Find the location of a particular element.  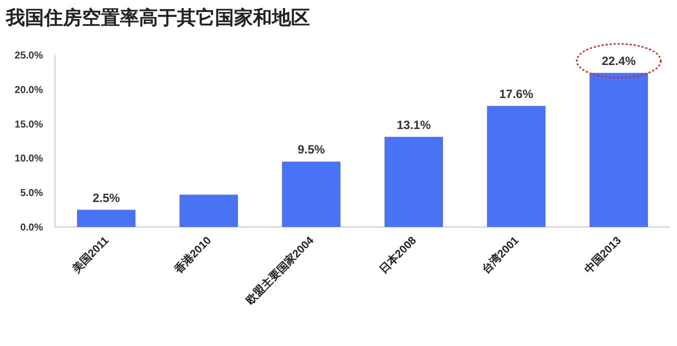

y-tick-label: 15.0% is located at coordinates (29, 124).